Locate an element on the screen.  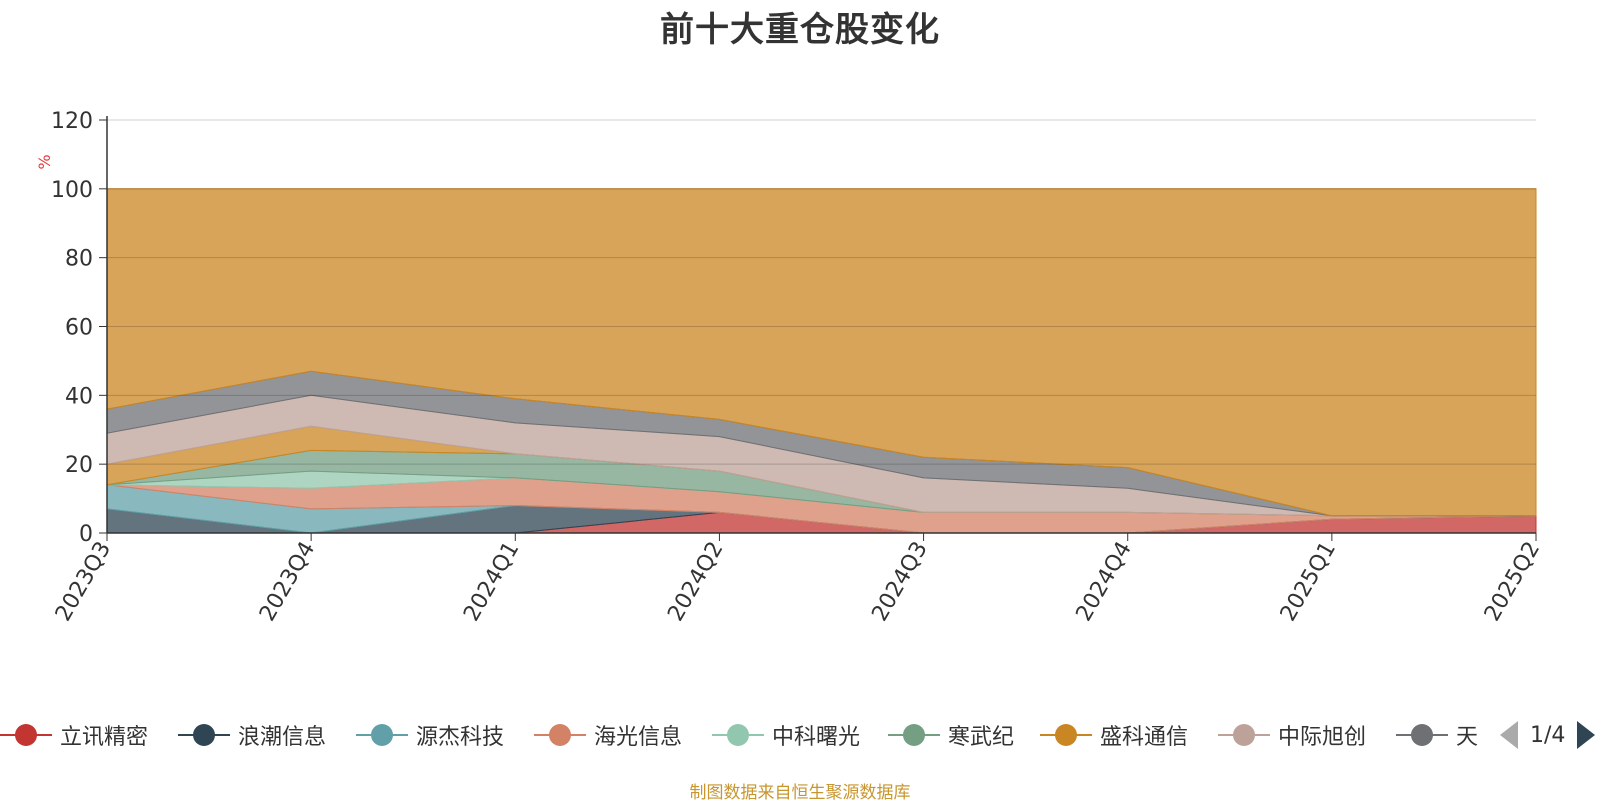
legend-pager: 1/4 is located at coordinates (1548, 735).